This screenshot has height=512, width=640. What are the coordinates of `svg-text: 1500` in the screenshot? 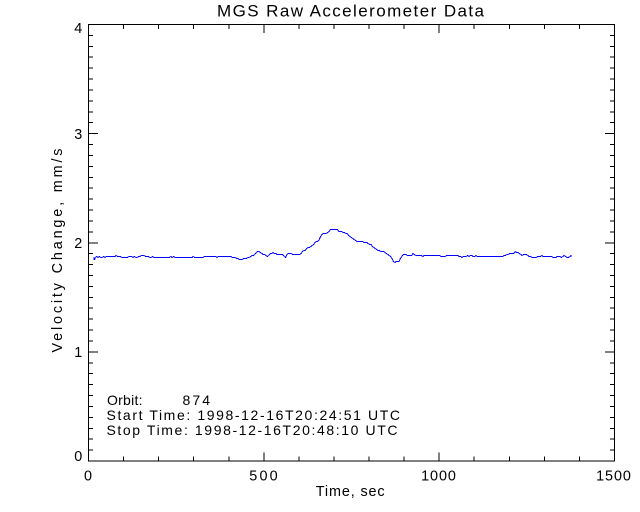 It's located at (613, 476).